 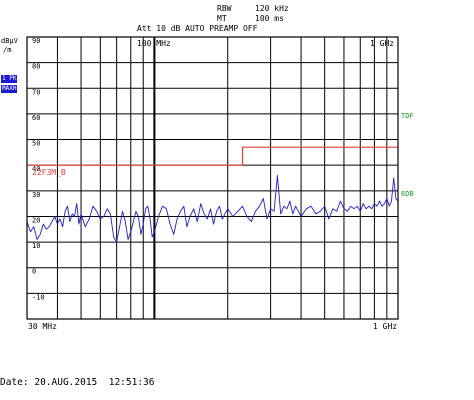 What do you see at coordinates (407, 116) in the screenshot?
I see `tdf-label: TDF` at bounding box center [407, 116].